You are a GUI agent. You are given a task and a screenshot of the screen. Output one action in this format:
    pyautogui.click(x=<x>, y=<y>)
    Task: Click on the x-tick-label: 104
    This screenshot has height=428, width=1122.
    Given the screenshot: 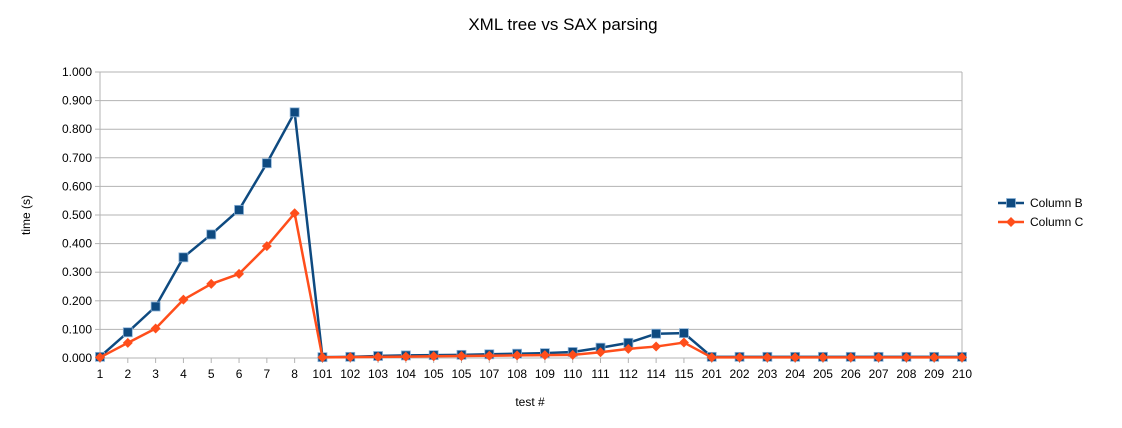 What is the action you would take?
    pyautogui.click(x=406, y=374)
    